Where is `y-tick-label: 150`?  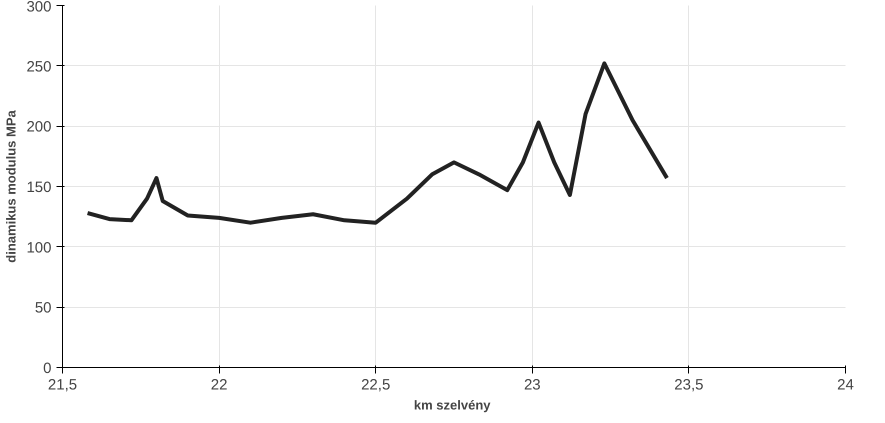
y-tick-label: 150 is located at coordinates (39, 187).